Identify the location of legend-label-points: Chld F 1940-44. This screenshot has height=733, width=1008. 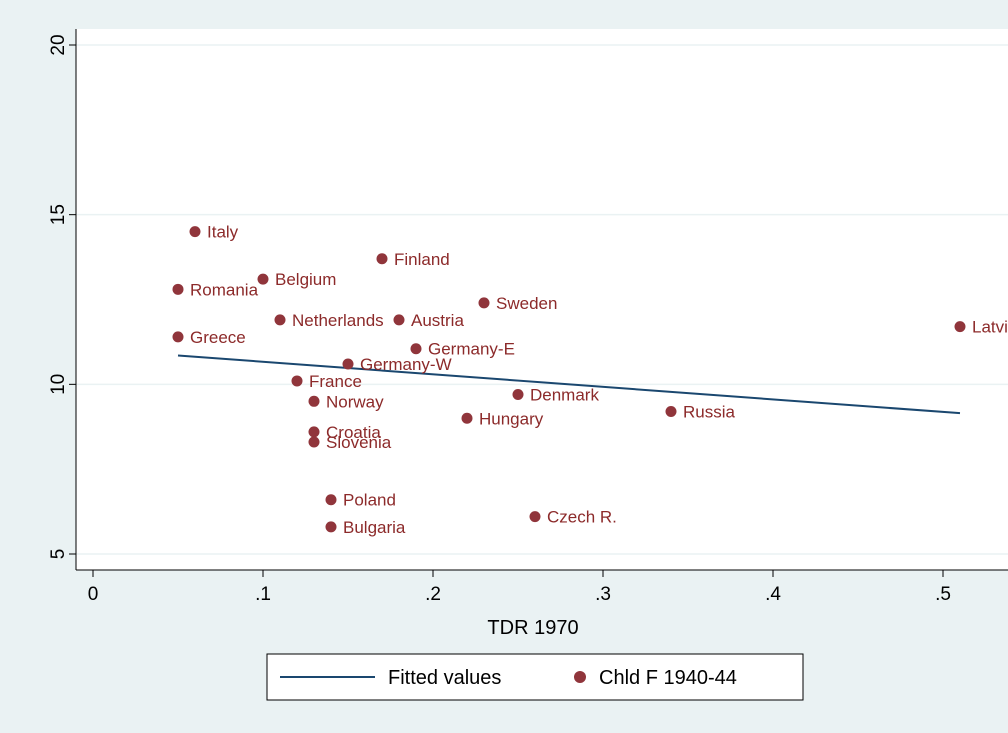
(668, 678).